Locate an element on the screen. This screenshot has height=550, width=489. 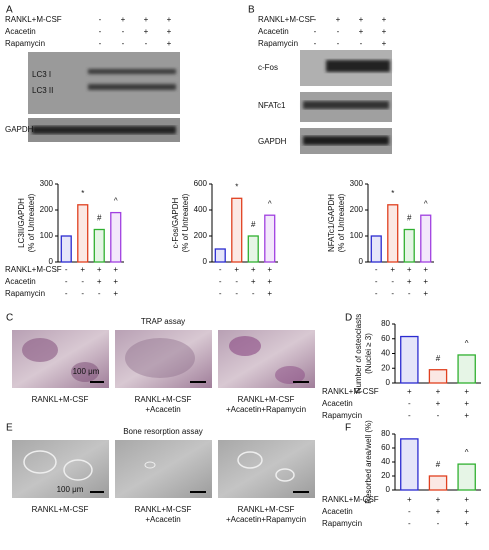
panel-label: F is located at coordinates (348, 428).